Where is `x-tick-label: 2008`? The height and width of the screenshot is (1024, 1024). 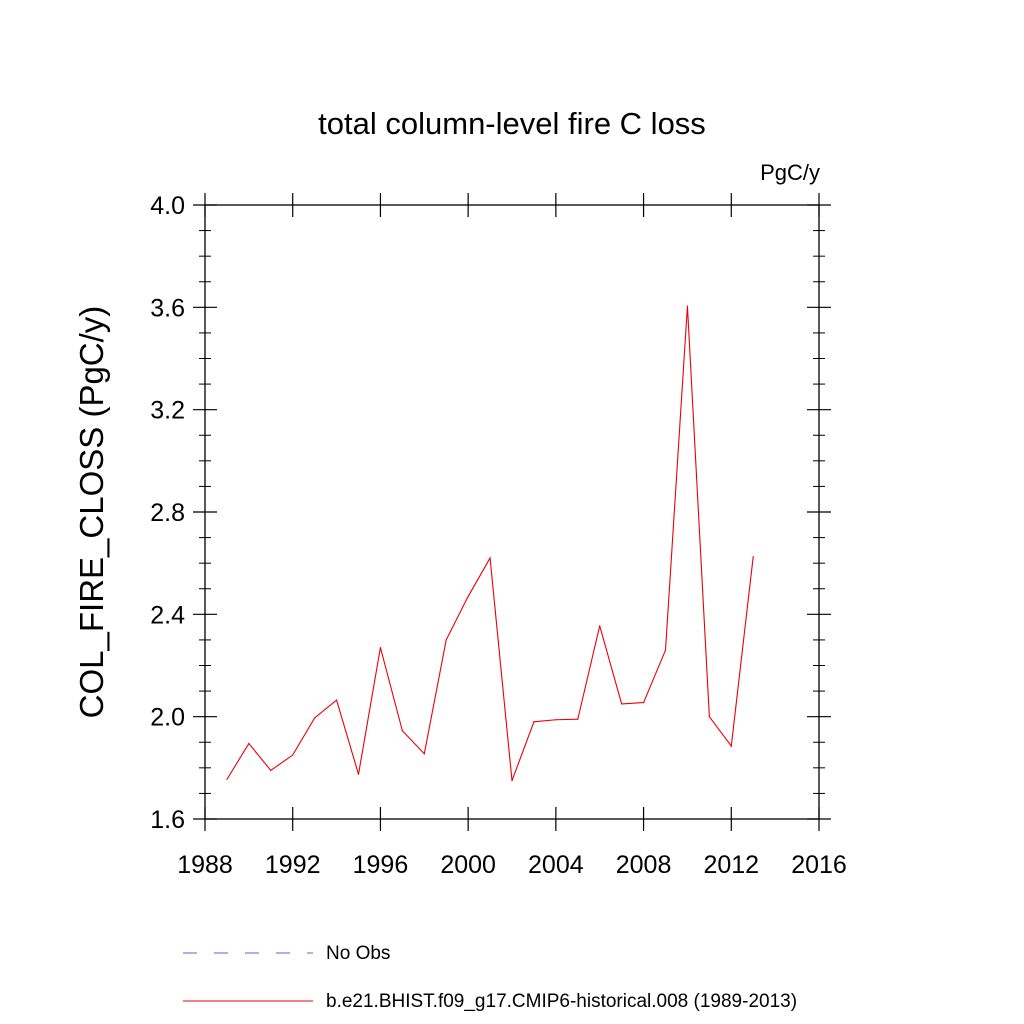
x-tick-label: 2008 is located at coordinates (644, 865).